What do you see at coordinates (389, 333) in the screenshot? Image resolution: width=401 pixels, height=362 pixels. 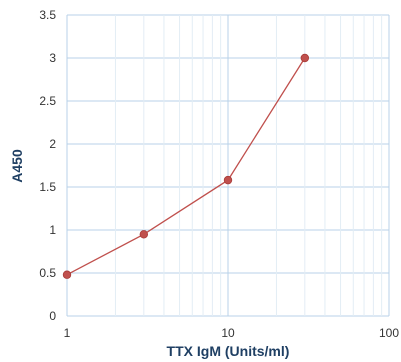 I see `x-tick-label: 100` at bounding box center [389, 333].